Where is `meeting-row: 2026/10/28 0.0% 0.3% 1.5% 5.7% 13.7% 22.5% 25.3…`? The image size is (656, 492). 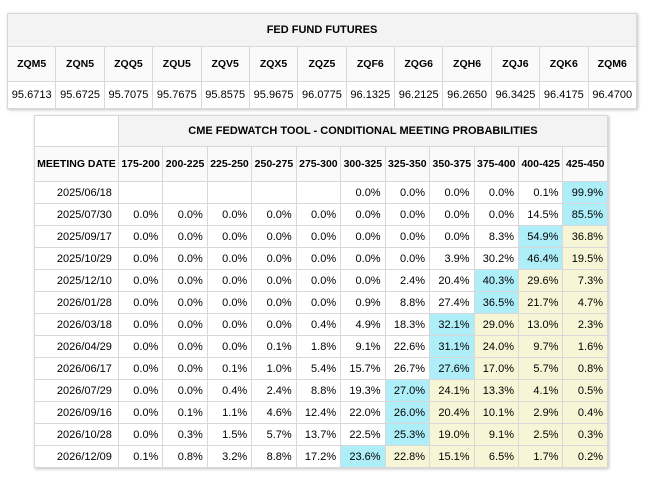 meeting-row: 2026/10/28 0.0% 0.3% 1.5% 5.7% 13.7% 22.5% 25.3… is located at coordinates (321, 434).